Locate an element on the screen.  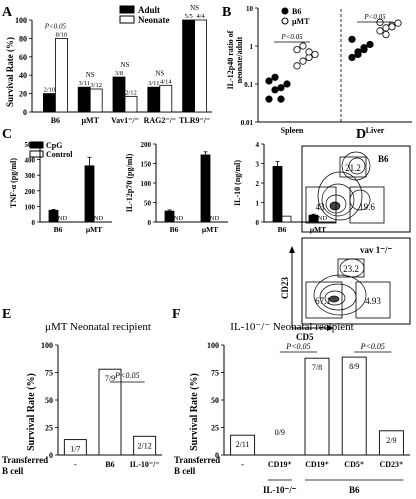
panel-a-xtick-label: TLR9⁻/⁻ is located at coordinates (194, 120).